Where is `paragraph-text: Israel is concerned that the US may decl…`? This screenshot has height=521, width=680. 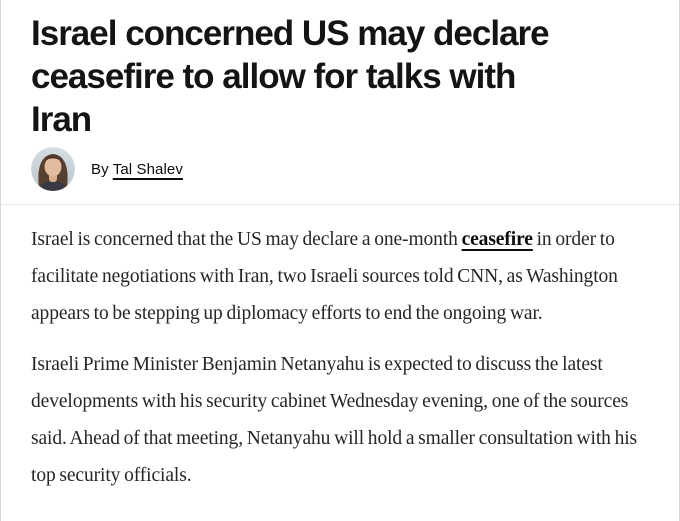 paragraph-text: Israel is concerned that the US may decl… is located at coordinates (246, 239).